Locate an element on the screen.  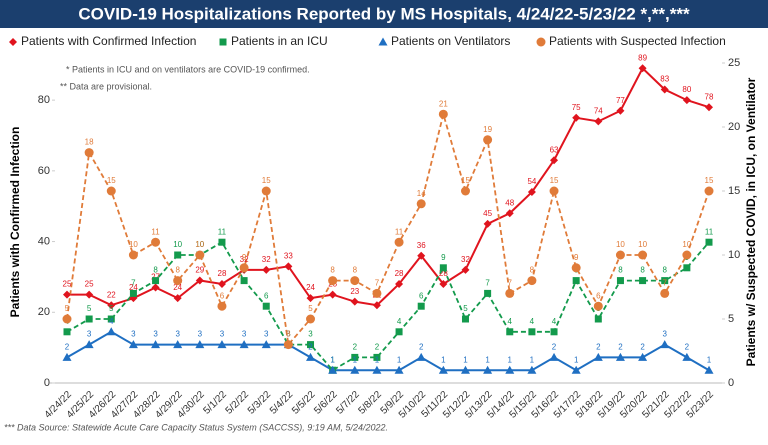
x-tick-label: 5/4/22 is located at coordinates (282, 403).